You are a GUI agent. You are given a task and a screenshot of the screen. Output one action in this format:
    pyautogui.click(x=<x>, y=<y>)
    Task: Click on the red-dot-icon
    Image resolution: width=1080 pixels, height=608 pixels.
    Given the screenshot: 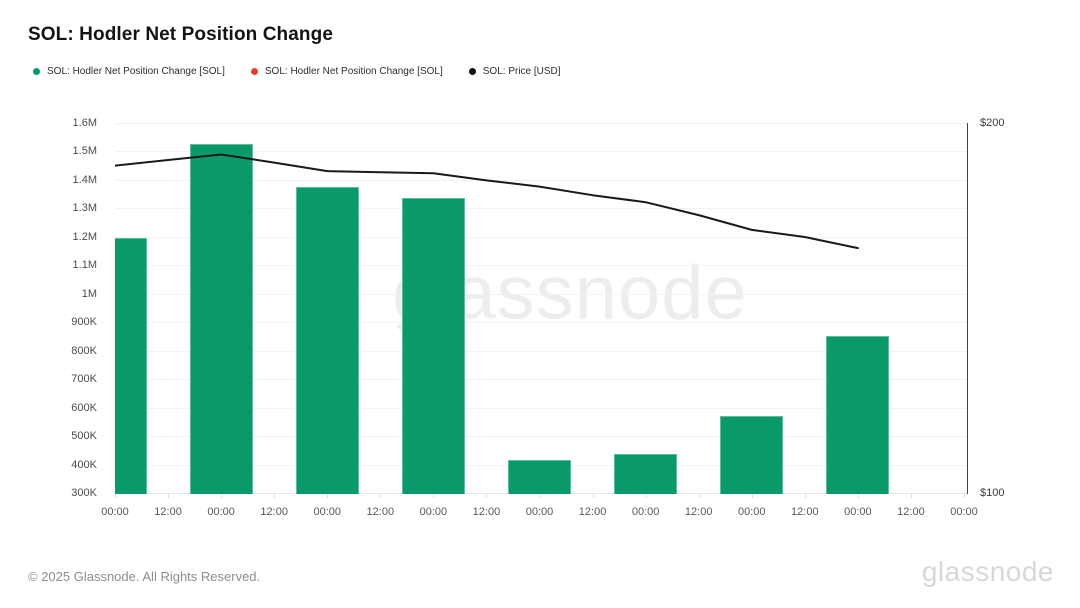 What is the action you would take?
    pyautogui.click(x=254, y=71)
    